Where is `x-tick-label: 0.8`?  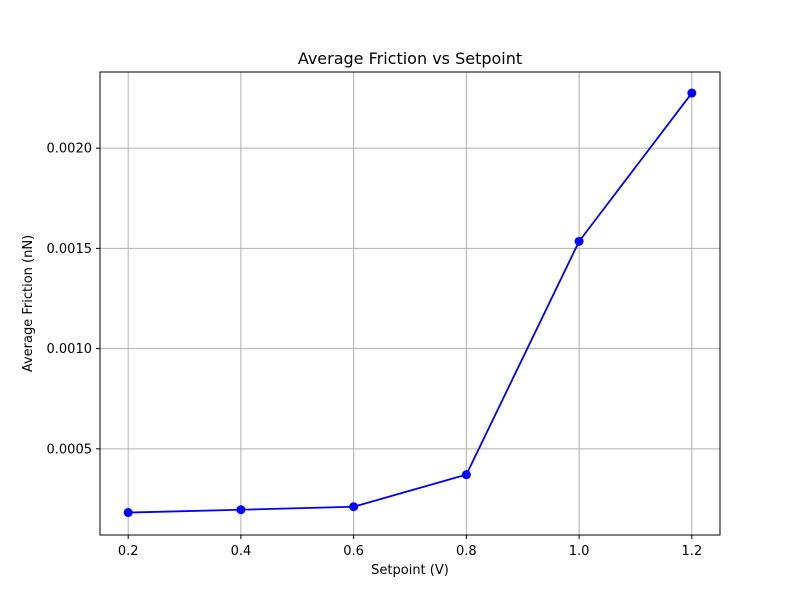 x-tick-label: 0.8 is located at coordinates (466, 551).